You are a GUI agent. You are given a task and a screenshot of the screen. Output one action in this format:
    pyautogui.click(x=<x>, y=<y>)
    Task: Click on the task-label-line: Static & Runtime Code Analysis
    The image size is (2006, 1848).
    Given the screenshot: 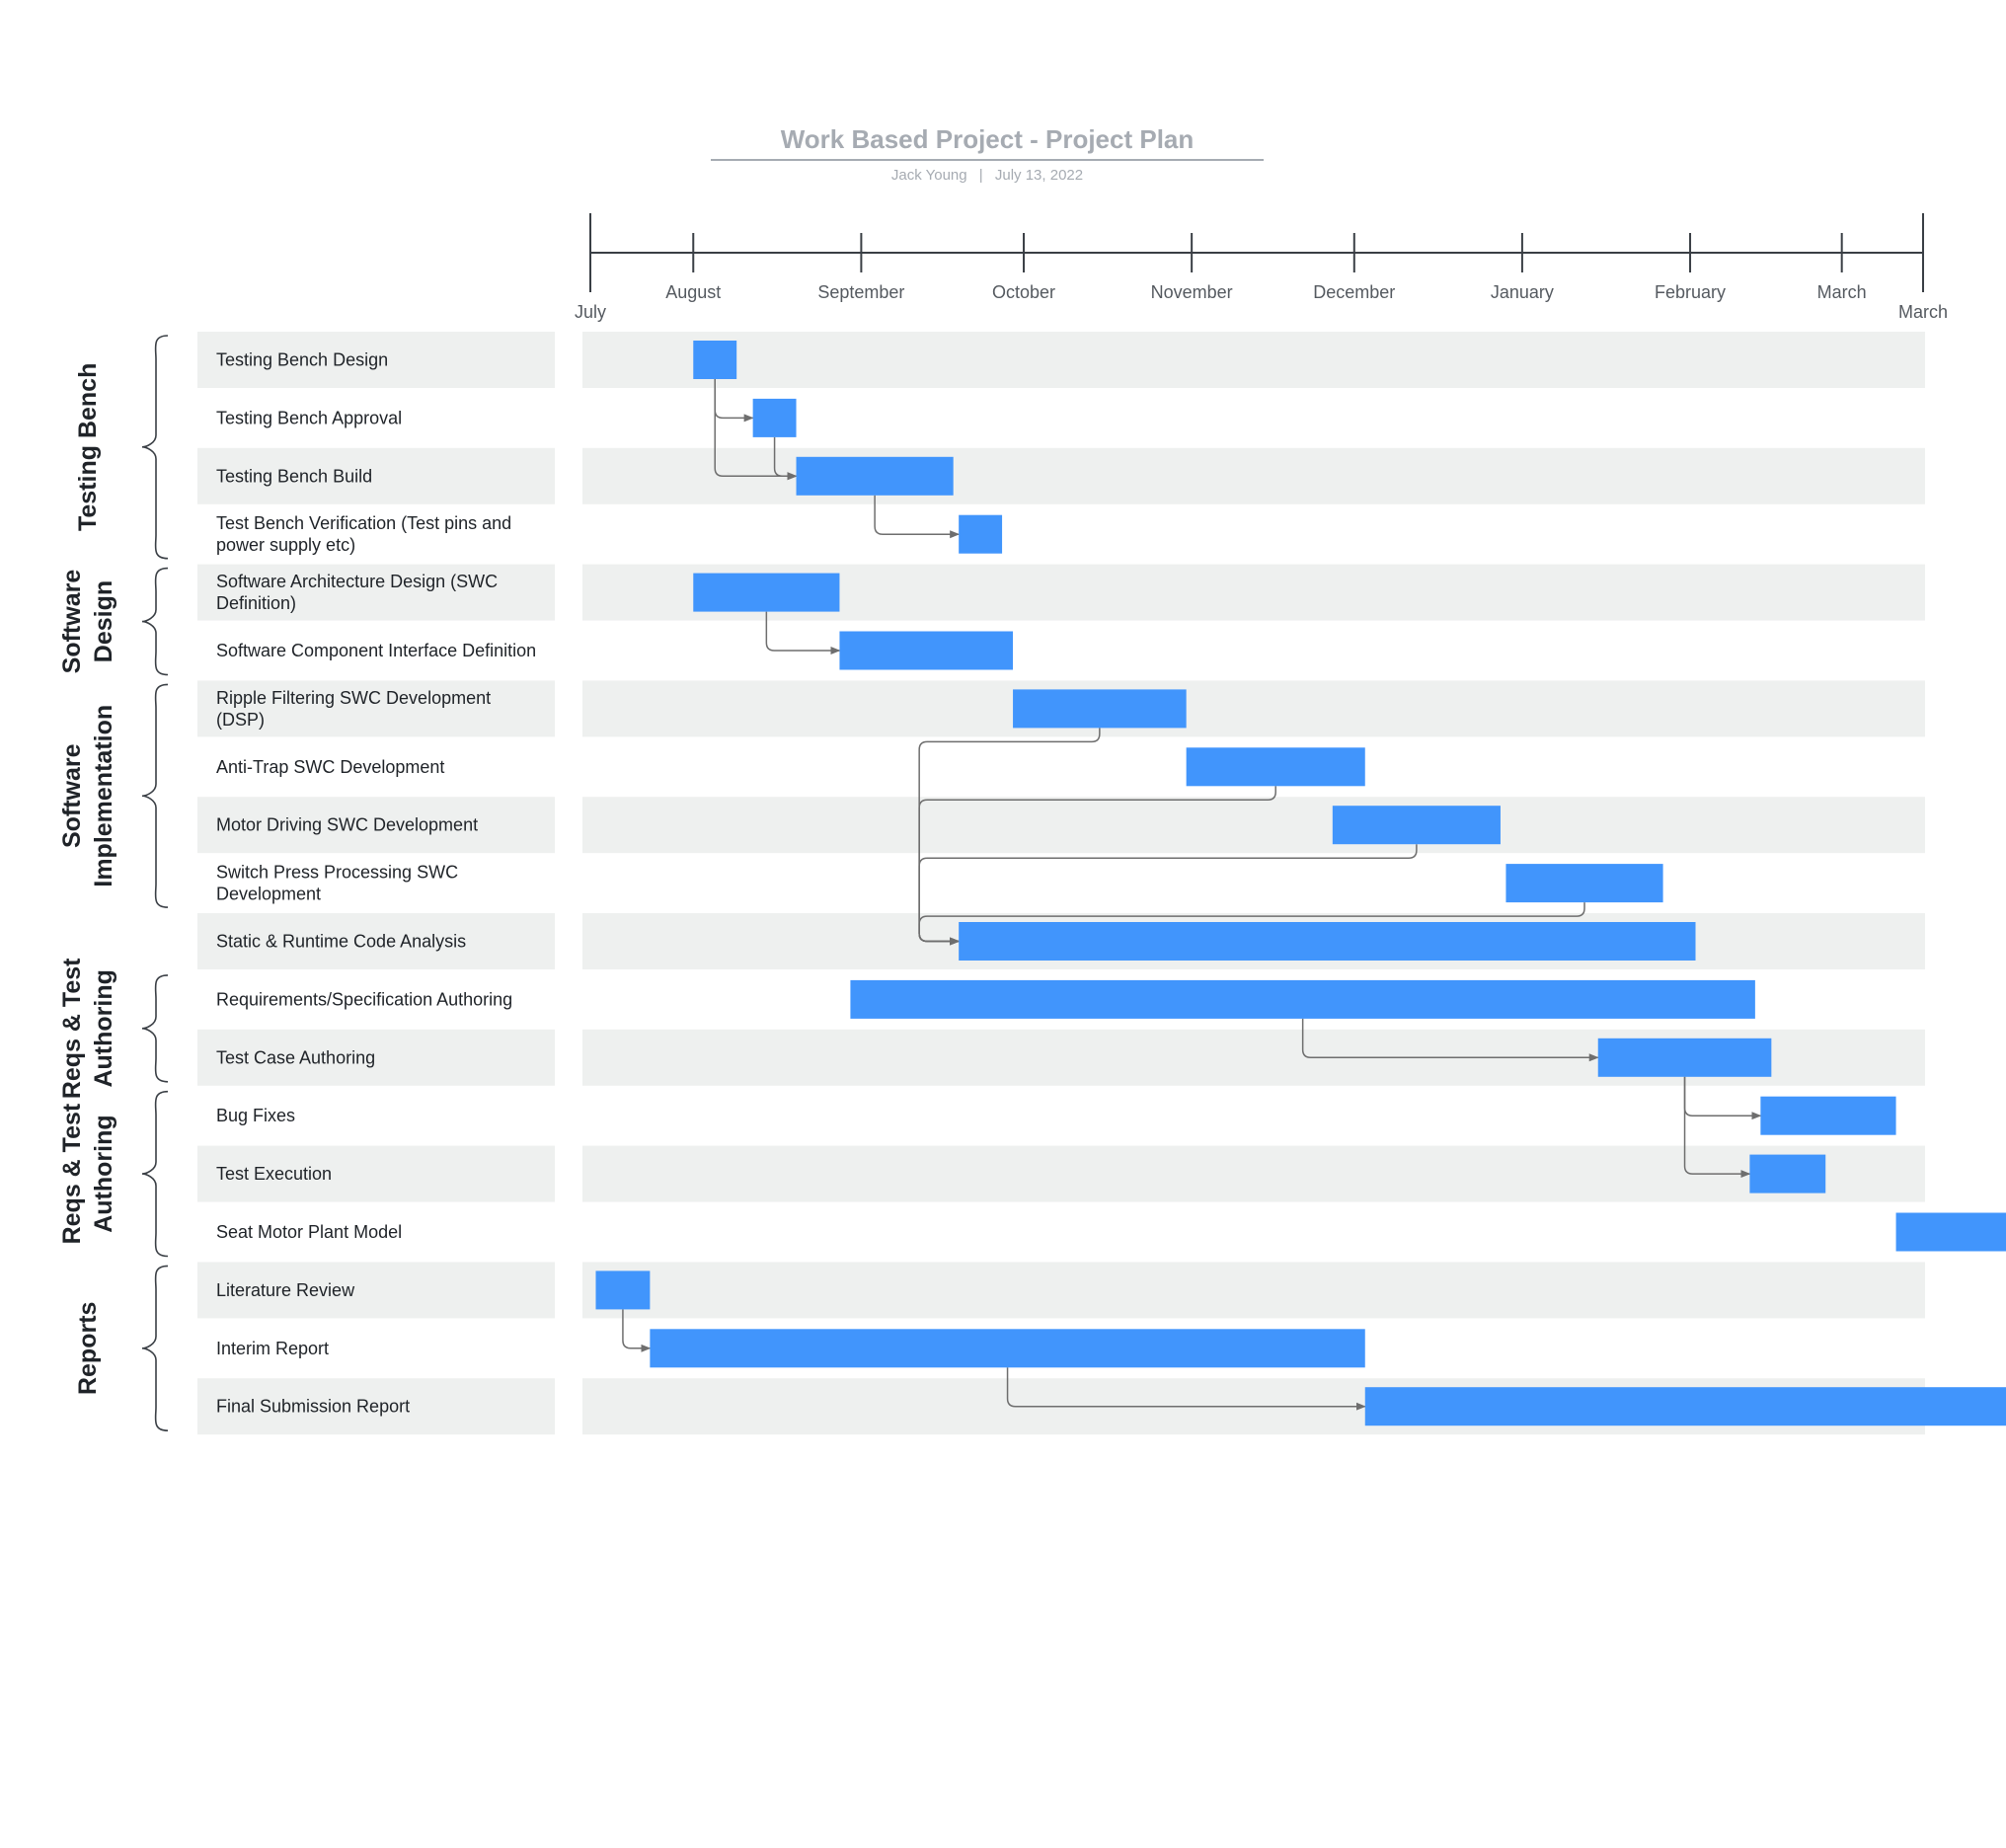 What is the action you would take?
    pyautogui.click(x=341, y=942)
    